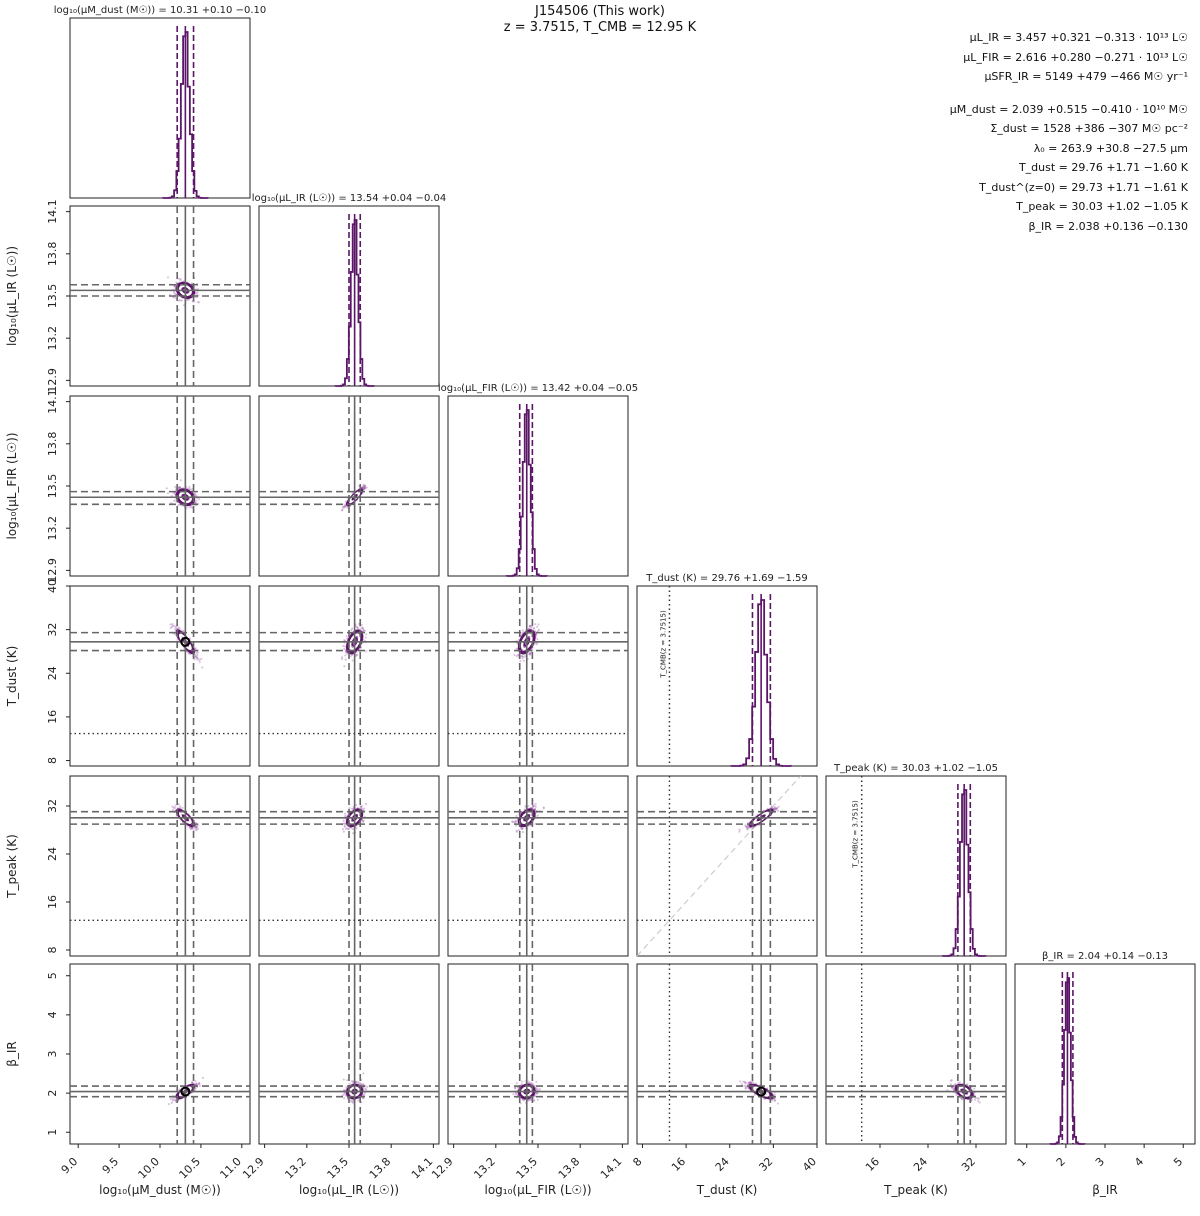 Image resolution: width=1200 pixels, height=1216 pixels. I want to click on figure-title: J154506 (This work), so click(600, 11).